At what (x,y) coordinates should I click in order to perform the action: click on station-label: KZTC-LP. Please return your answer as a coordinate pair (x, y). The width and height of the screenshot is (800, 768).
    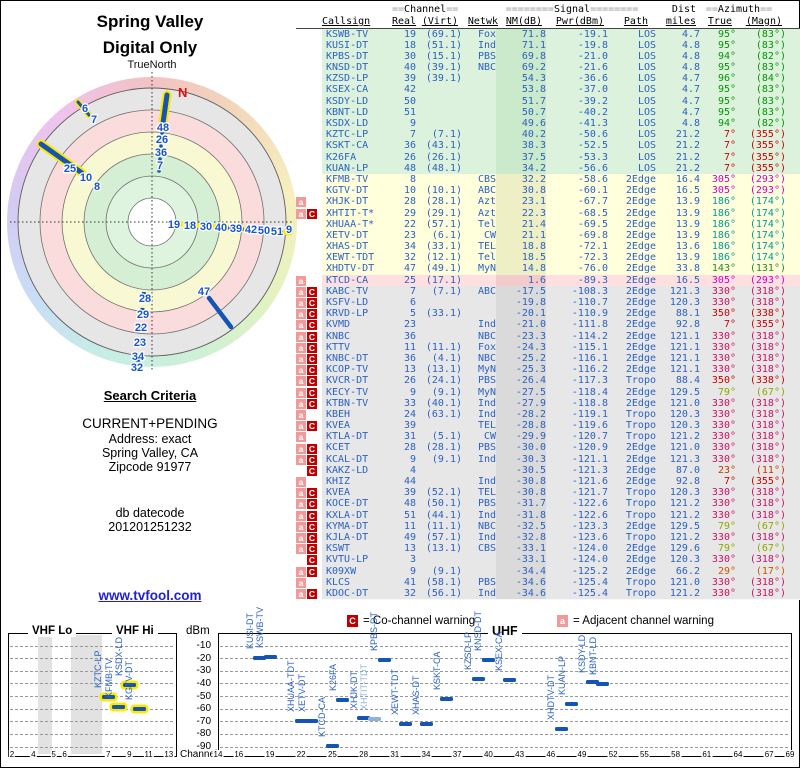
    Looking at the image, I should click on (98, 669).